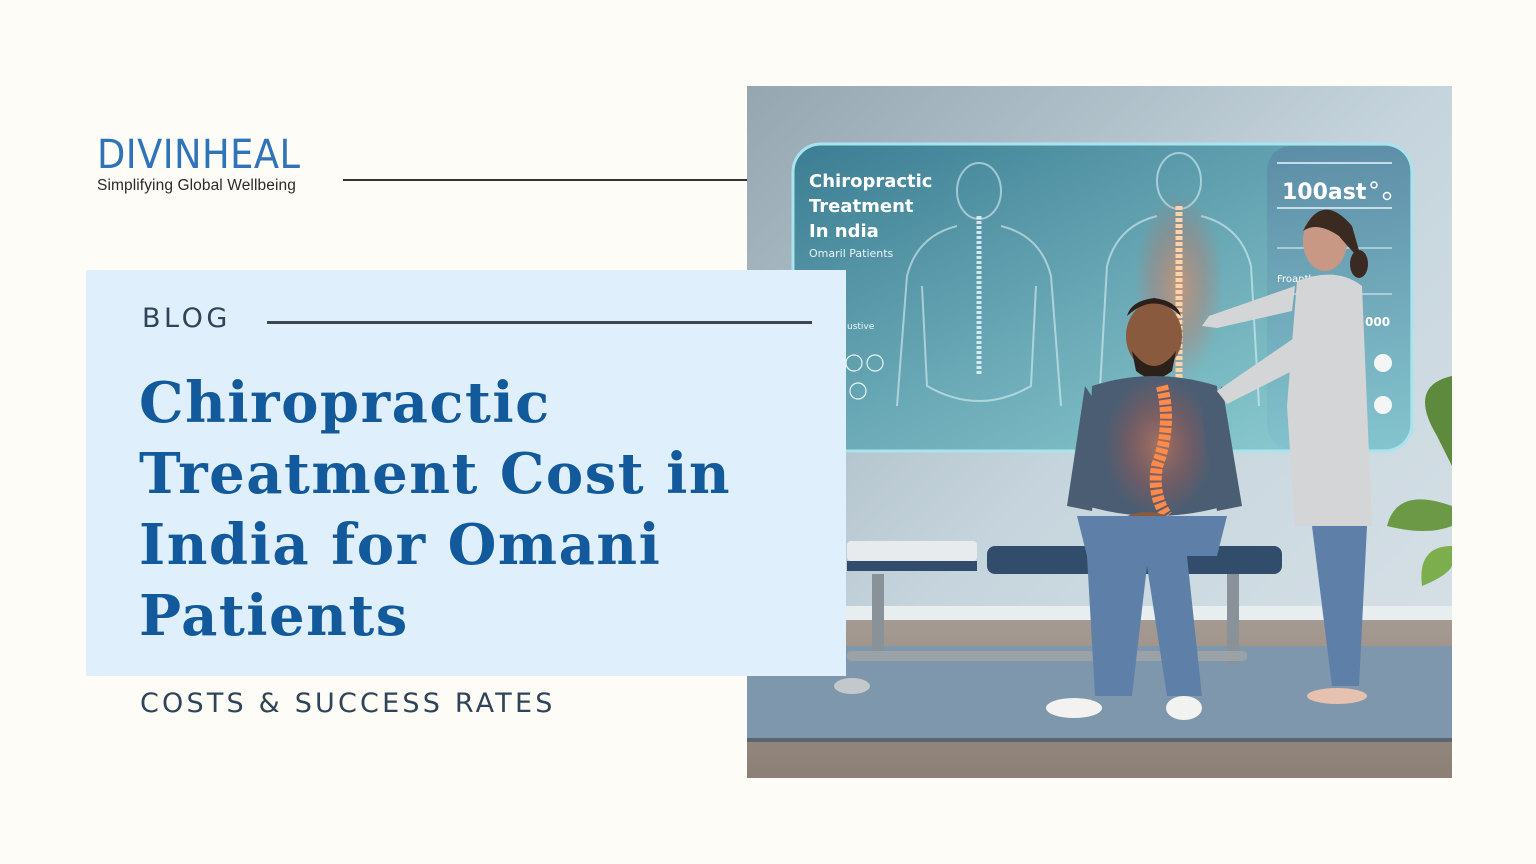 Image resolution: width=1536 pixels, height=864 pixels. What do you see at coordinates (545, 180) in the screenshot?
I see `logo-divider` at bounding box center [545, 180].